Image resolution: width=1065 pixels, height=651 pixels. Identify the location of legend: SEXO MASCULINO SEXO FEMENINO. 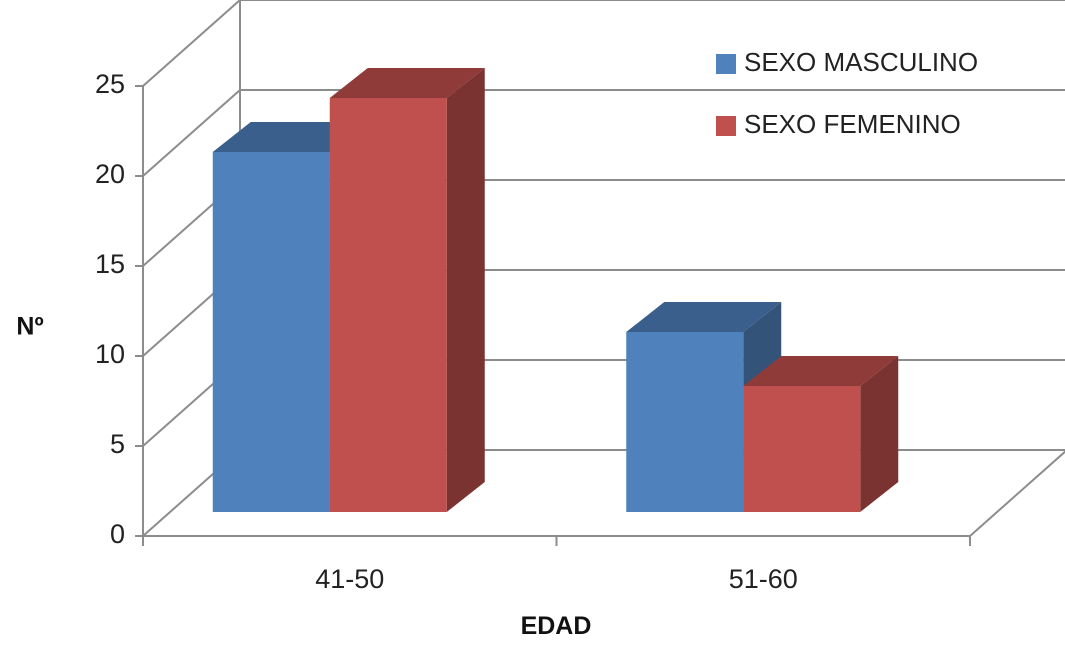
(847, 93).